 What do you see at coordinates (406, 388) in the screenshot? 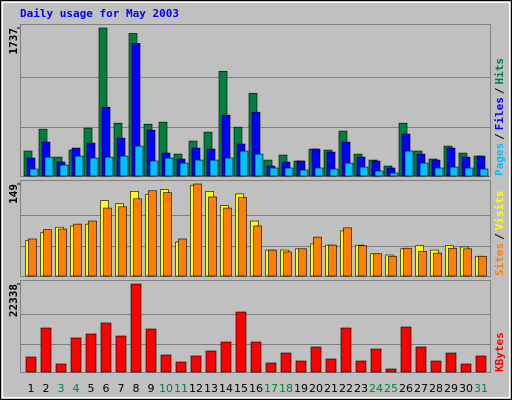
I see `x-tick-label: 26` at bounding box center [406, 388].